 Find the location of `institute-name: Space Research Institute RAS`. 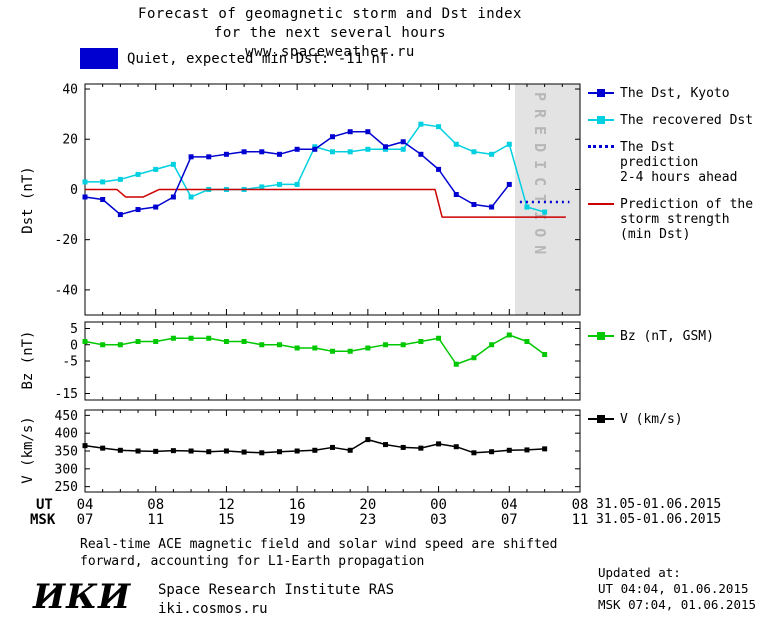

institute-name: Space Research Institute RAS is located at coordinates (276, 590).